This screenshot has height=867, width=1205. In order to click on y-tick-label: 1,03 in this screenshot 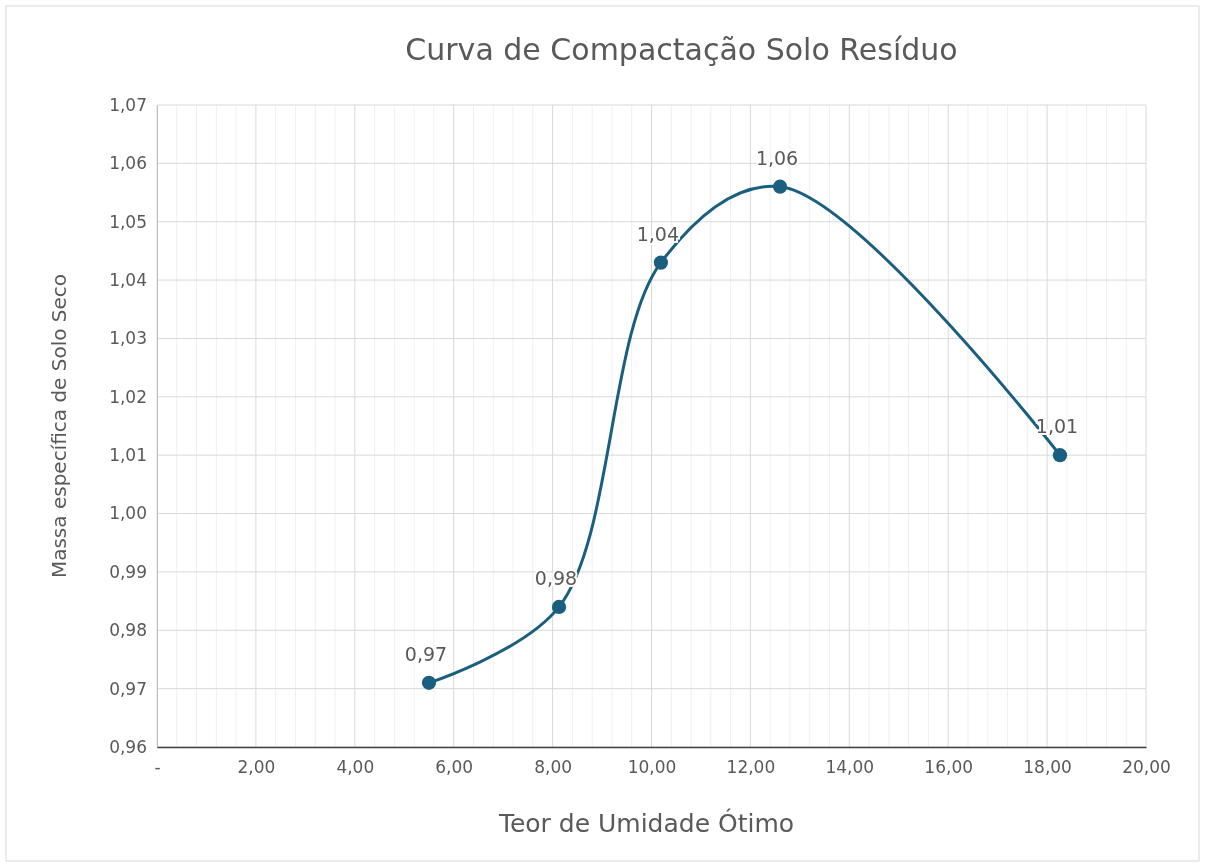, I will do `click(128, 338)`.